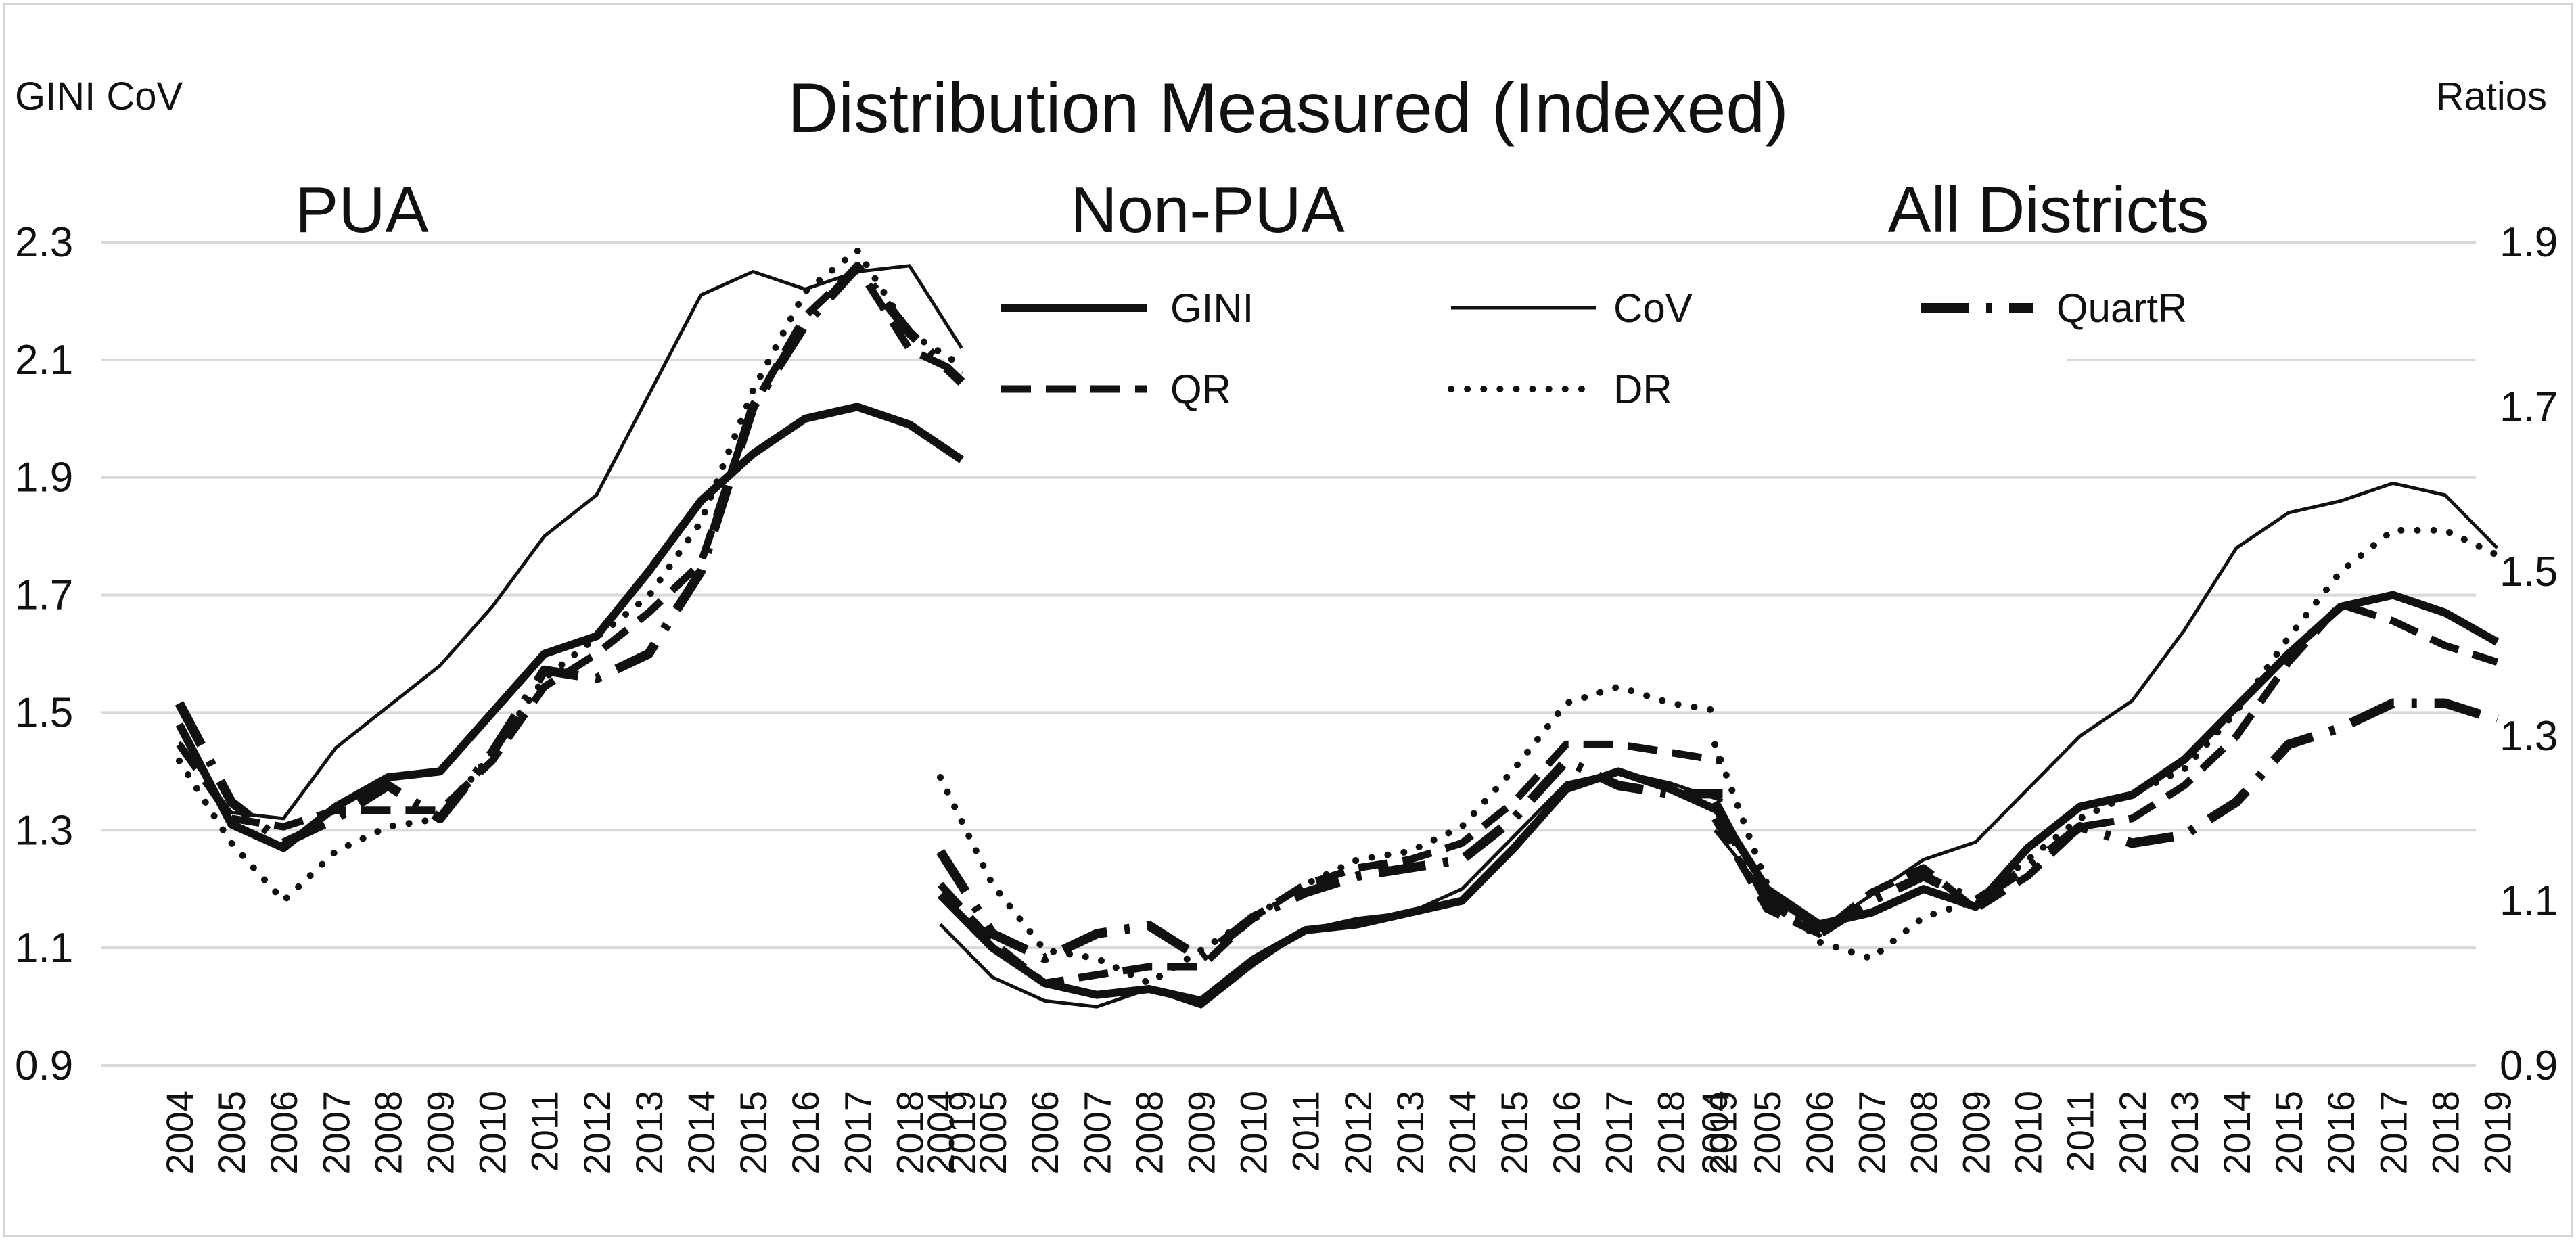 The image size is (2576, 1240). Describe the element at coordinates (361, 210) in the screenshot. I see `panel-title-pua: PUA` at that location.